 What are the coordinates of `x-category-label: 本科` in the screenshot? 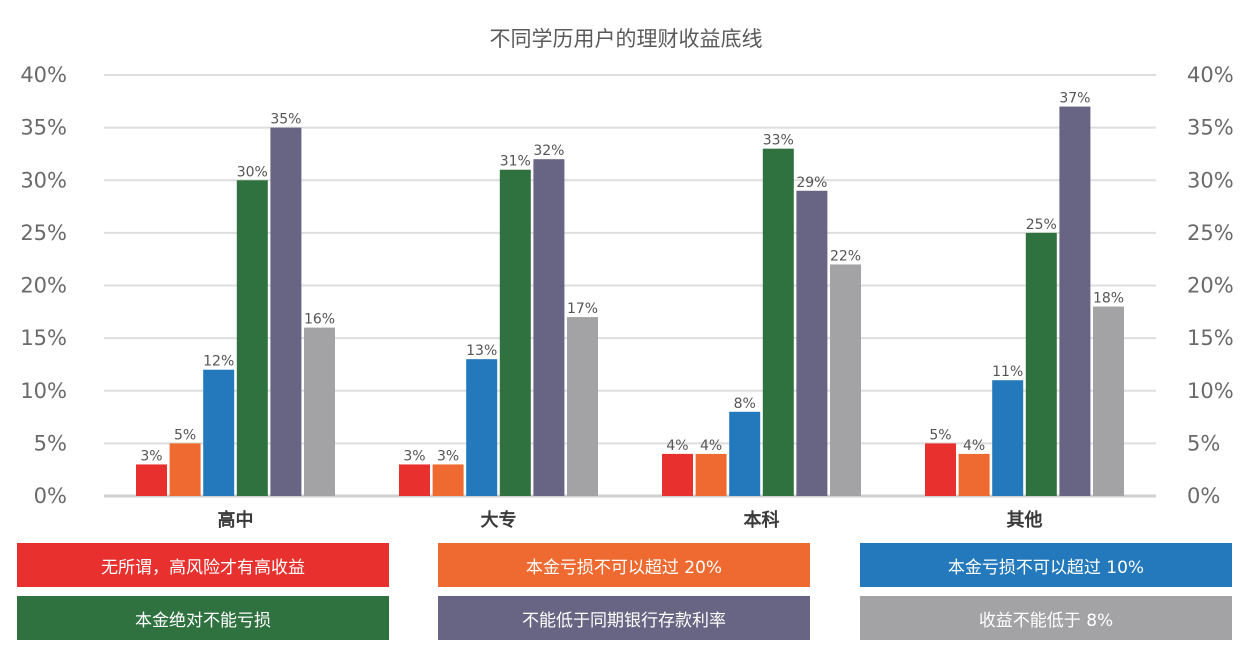 It's located at (762, 520).